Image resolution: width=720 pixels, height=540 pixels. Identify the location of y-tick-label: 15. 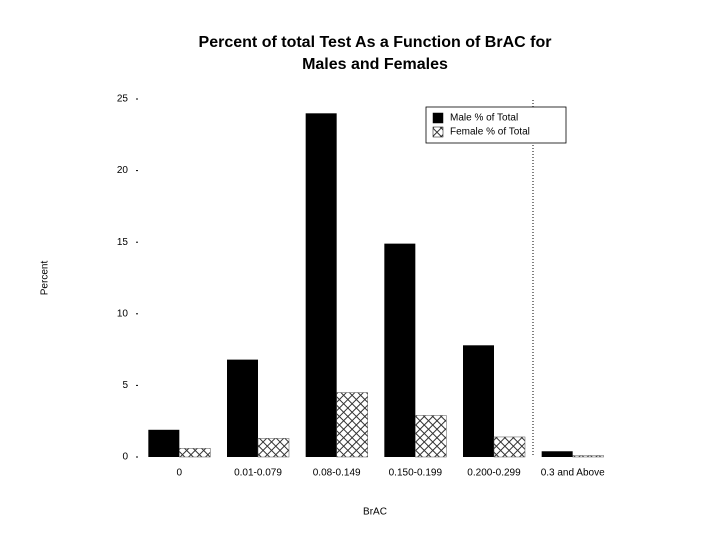
(123, 242).